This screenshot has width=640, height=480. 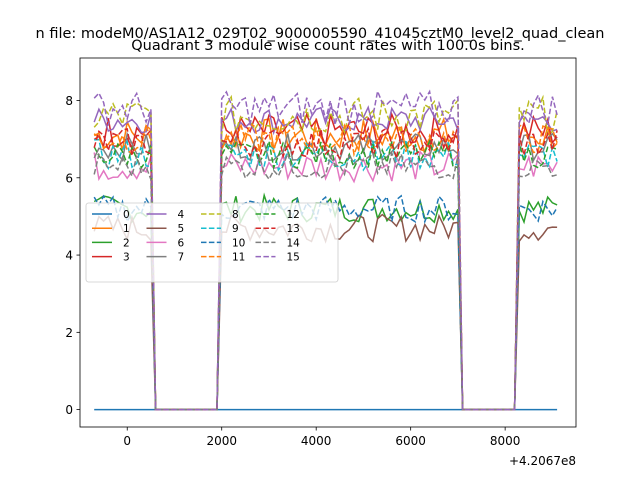 What do you see at coordinates (221, 441) in the screenshot?
I see `x-tick-label: 2000` at bounding box center [221, 441].